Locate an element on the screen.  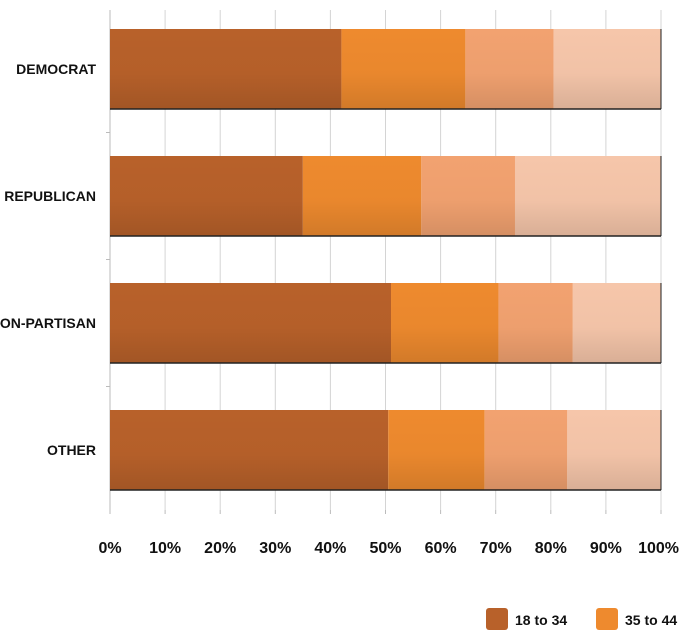
legend-label: 35 to 44 is located at coordinates (651, 620).